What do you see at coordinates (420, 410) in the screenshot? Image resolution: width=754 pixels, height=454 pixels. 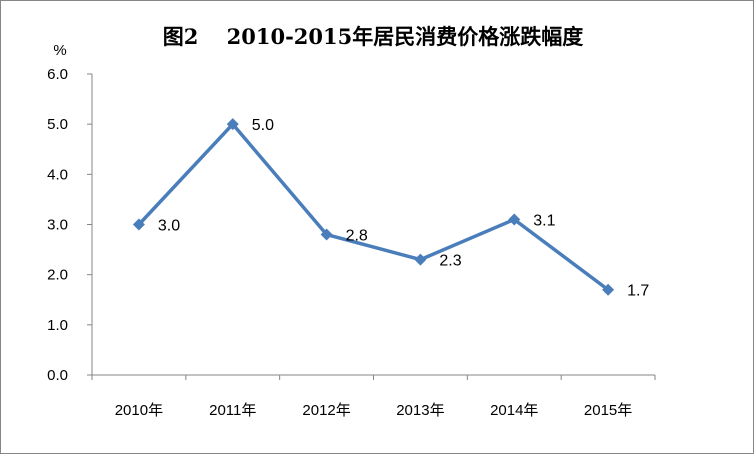 I see `x-tick-label: 2013年` at bounding box center [420, 410].